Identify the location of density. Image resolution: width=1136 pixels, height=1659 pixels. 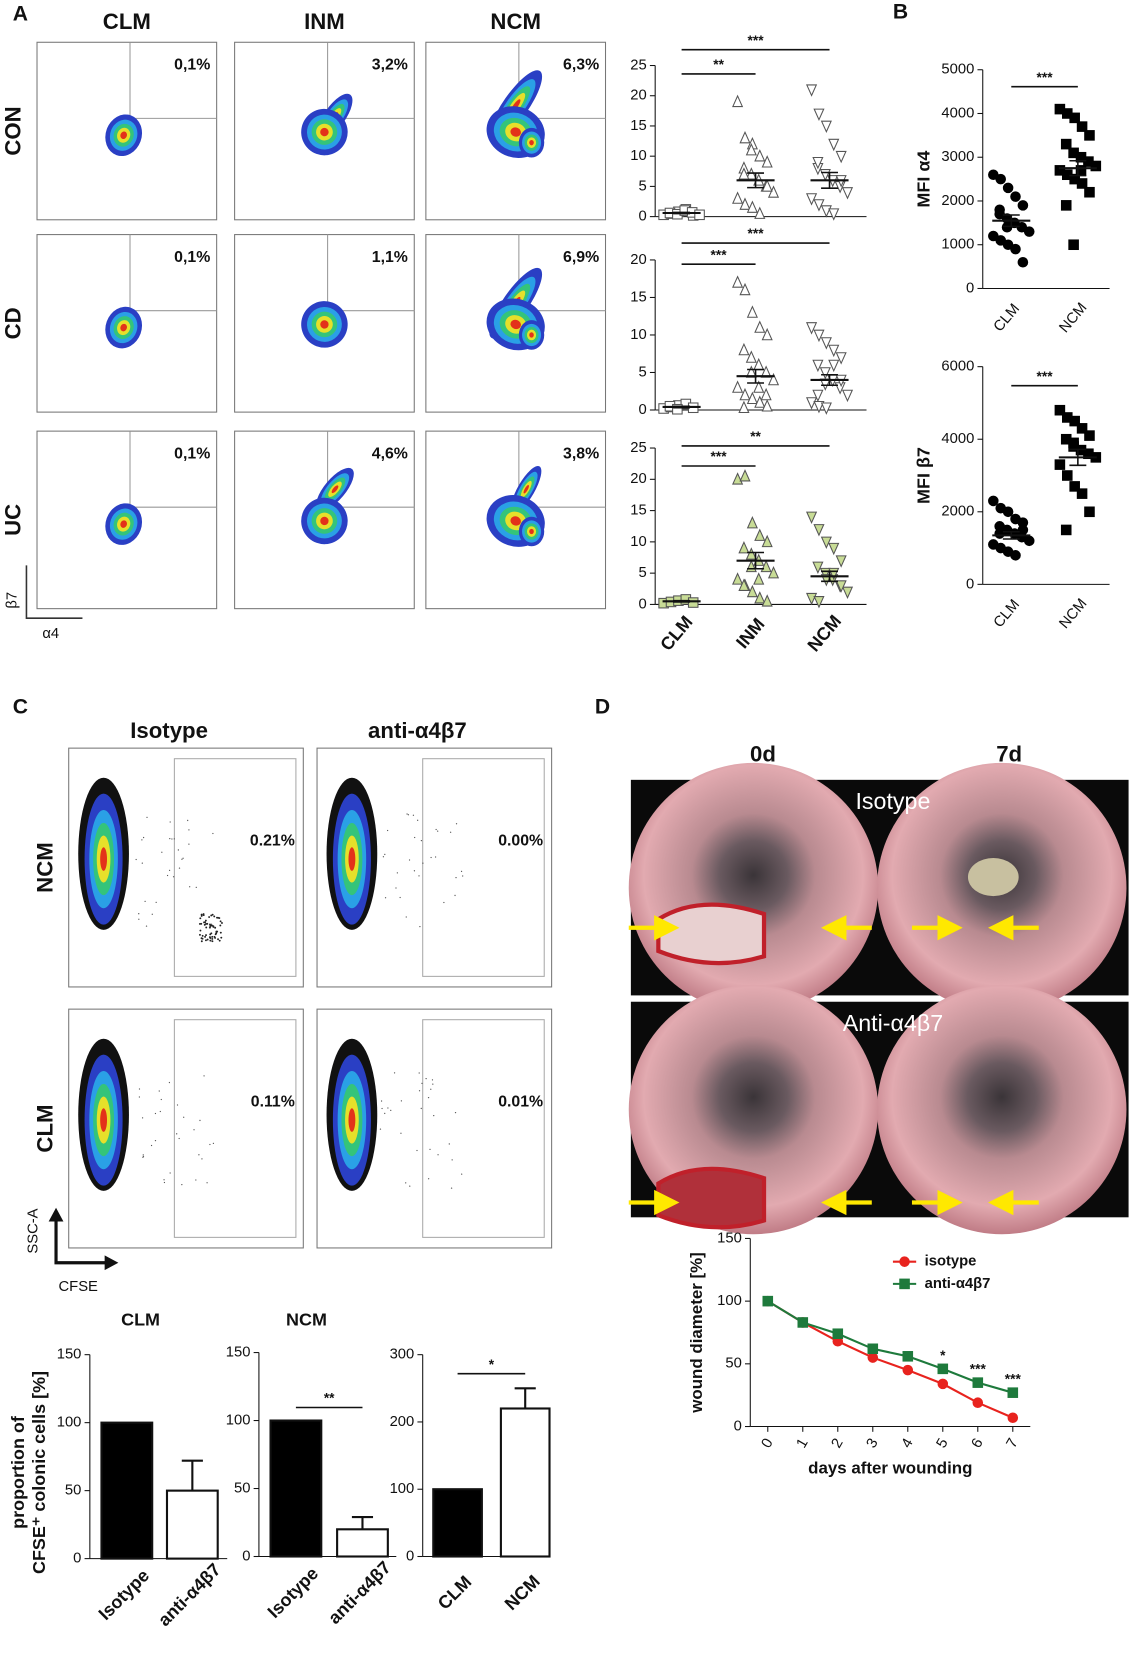
(123, 327).